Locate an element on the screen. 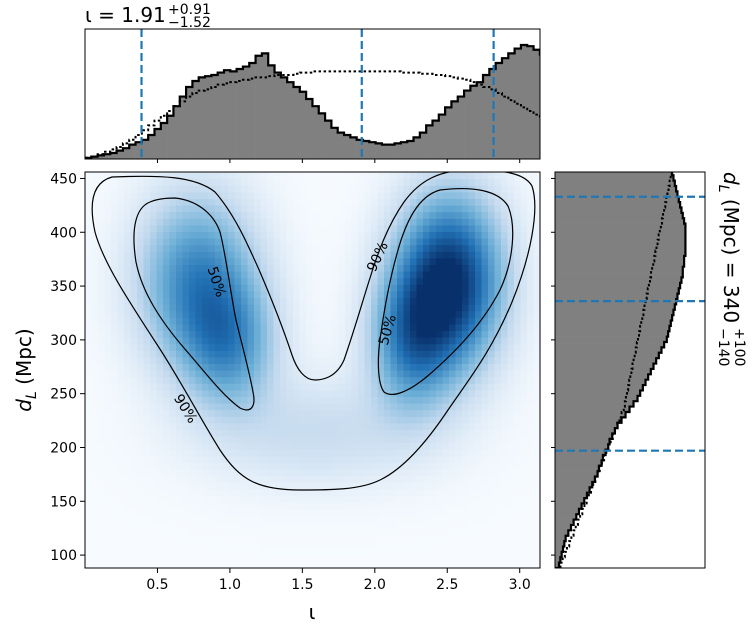 This screenshot has height=635, width=753. x-tick-label: 2.0 is located at coordinates (375, 585).